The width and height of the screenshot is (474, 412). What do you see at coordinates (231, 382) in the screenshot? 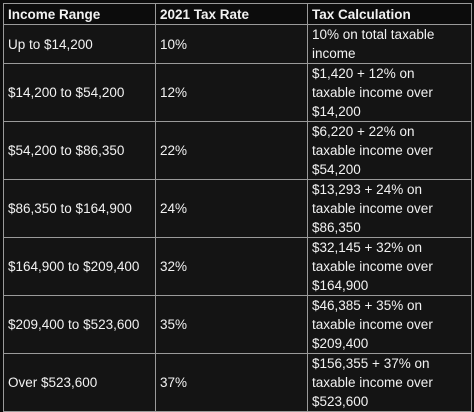
I see `tax-rate-cell: 37%` at bounding box center [231, 382].